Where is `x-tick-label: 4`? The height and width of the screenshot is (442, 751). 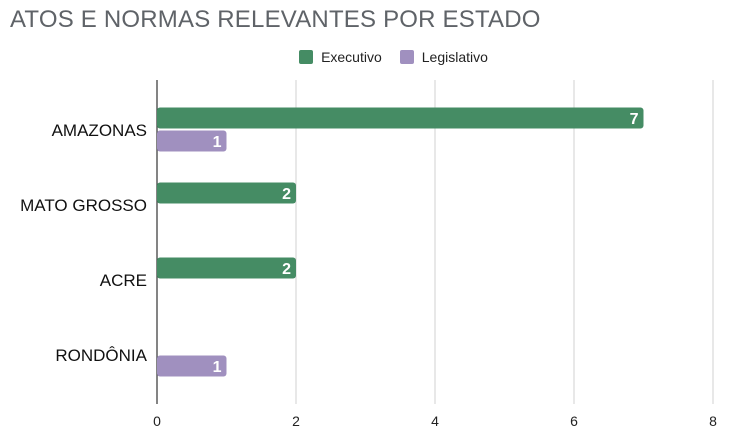
x-tick-label: 4 is located at coordinates (435, 421).